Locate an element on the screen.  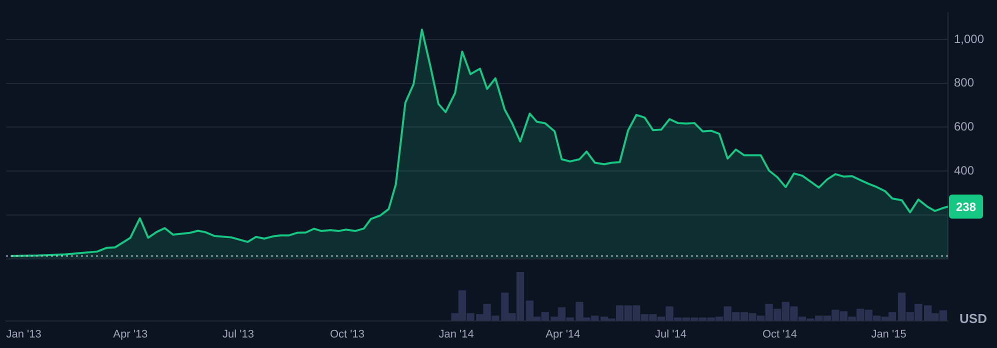
y-tick-label: 1,000 is located at coordinates (969, 39).